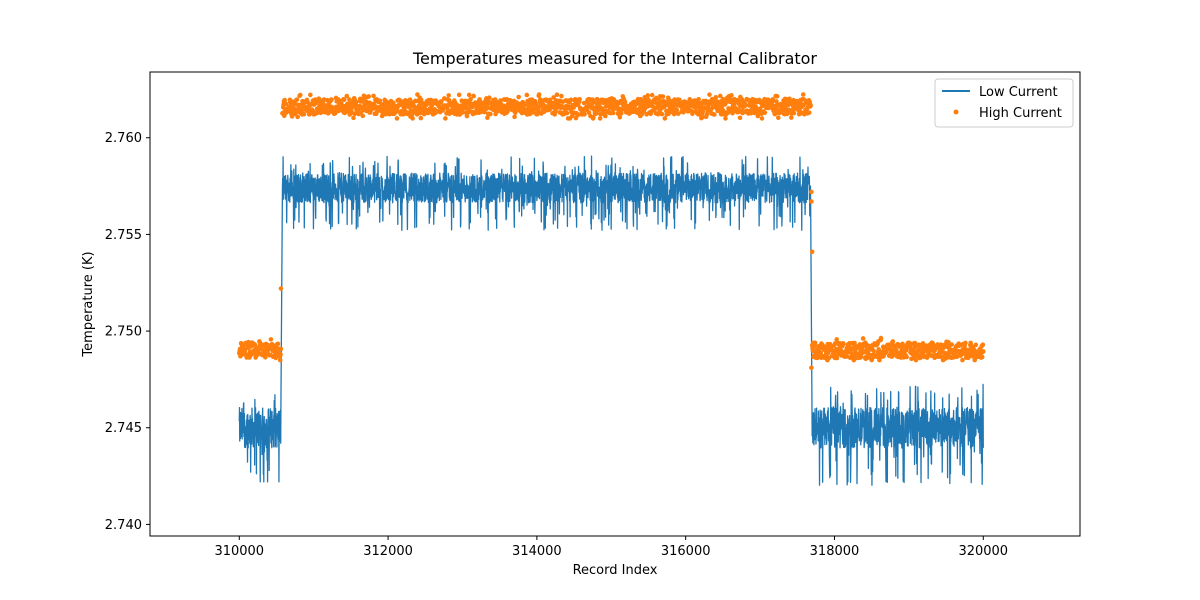 Image resolution: width=1200 pixels, height=600 pixels. What do you see at coordinates (123, 332) in the screenshot?
I see `y-tick-label: 2.750` at bounding box center [123, 332].